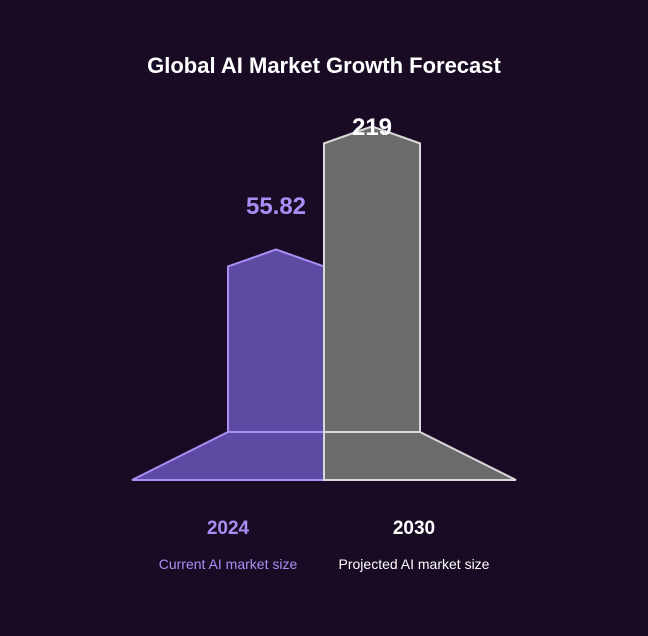 Image resolution: width=648 pixels, height=636 pixels. What do you see at coordinates (414, 564) in the screenshot?
I see `description-2030: Projected AI market size` at bounding box center [414, 564].